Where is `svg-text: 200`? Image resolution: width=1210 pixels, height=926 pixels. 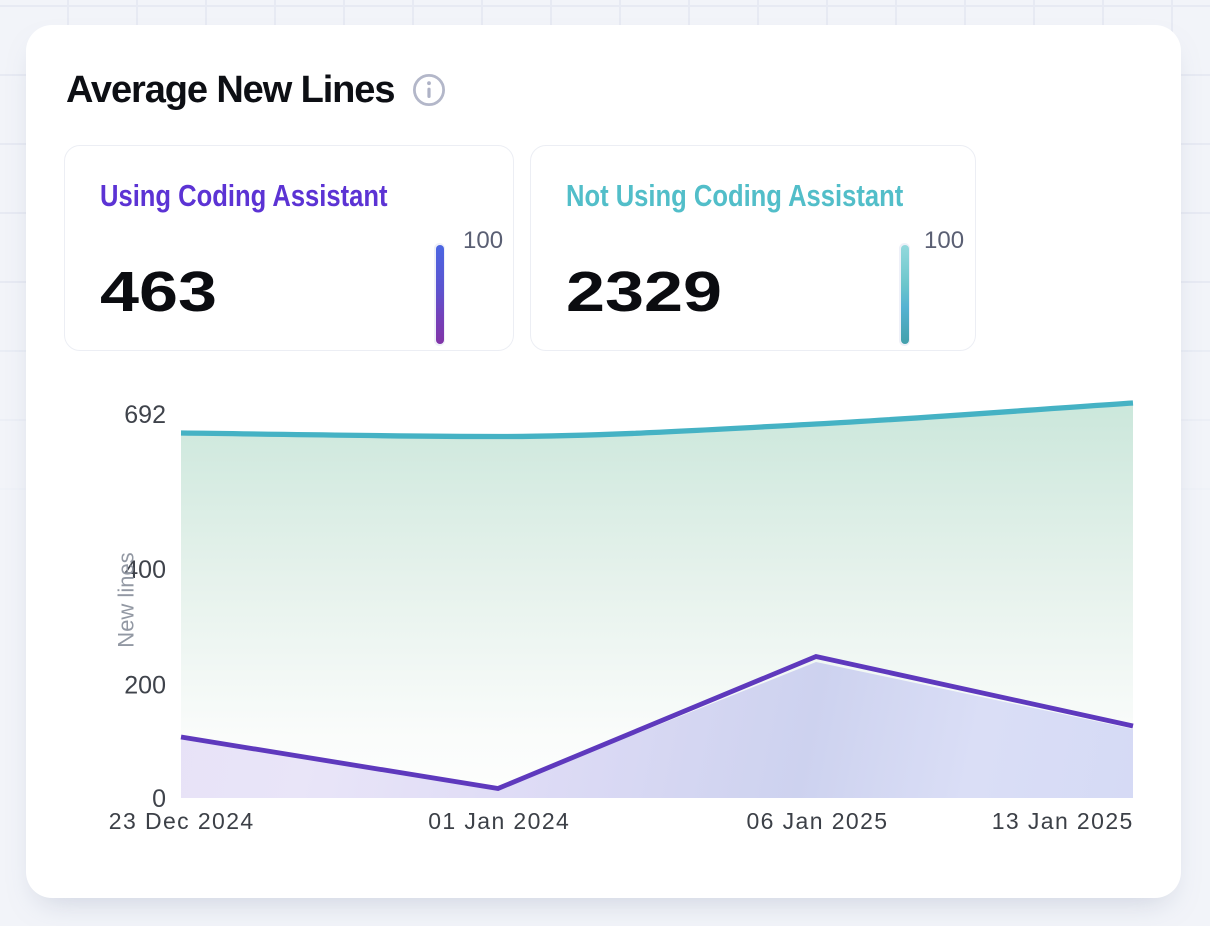 svg-text: 200 is located at coordinates (145, 685).